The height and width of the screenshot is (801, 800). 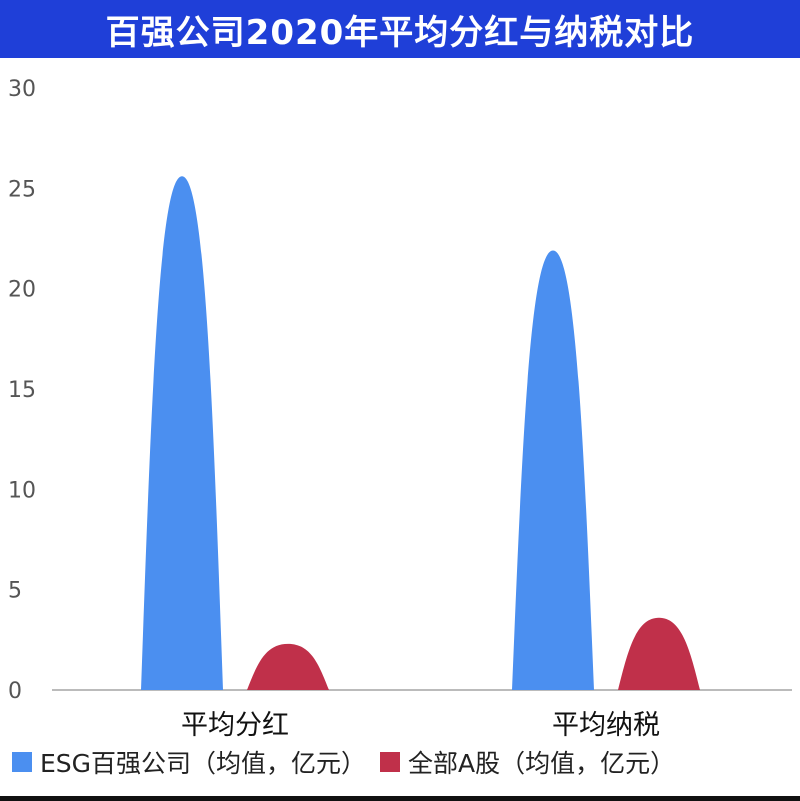 What do you see at coordinates (22, 89) in the screenshot?
I see `y-tick-label: 30` at bounding box center [22, 89].